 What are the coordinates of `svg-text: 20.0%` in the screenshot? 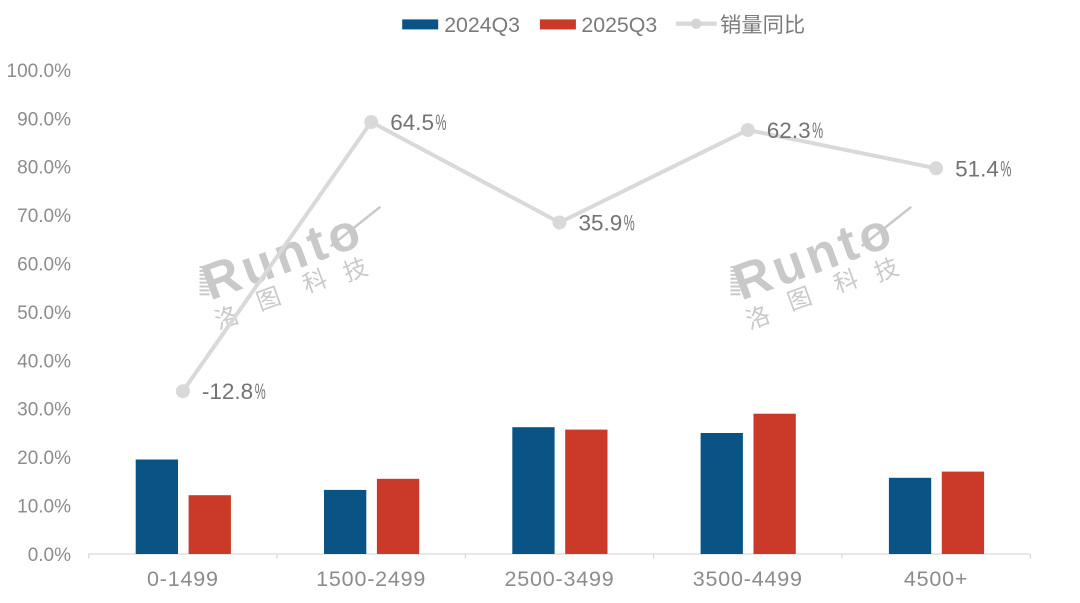 It's located at (44, 458).